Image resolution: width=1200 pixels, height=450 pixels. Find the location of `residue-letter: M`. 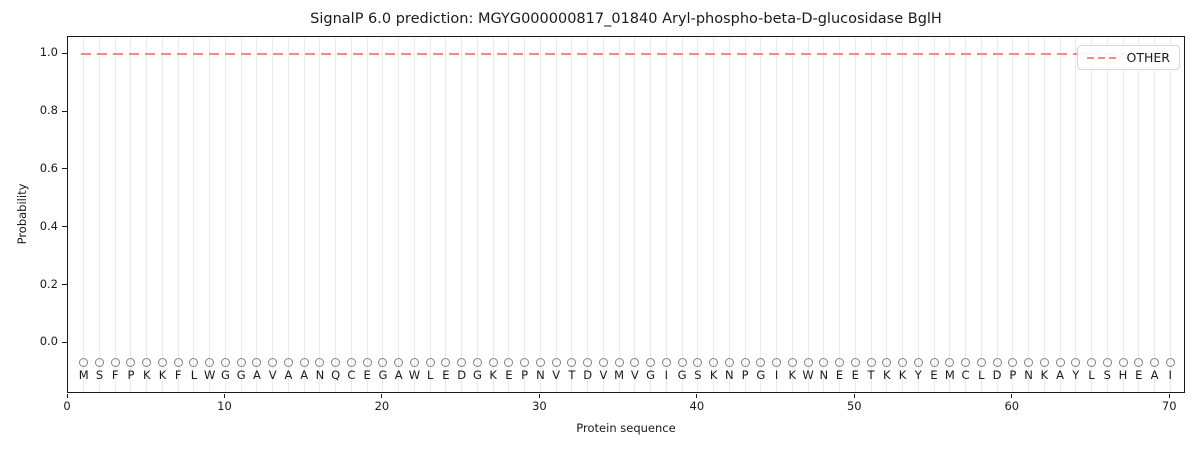

residue-letter: M is located at coordinates (619, 375).